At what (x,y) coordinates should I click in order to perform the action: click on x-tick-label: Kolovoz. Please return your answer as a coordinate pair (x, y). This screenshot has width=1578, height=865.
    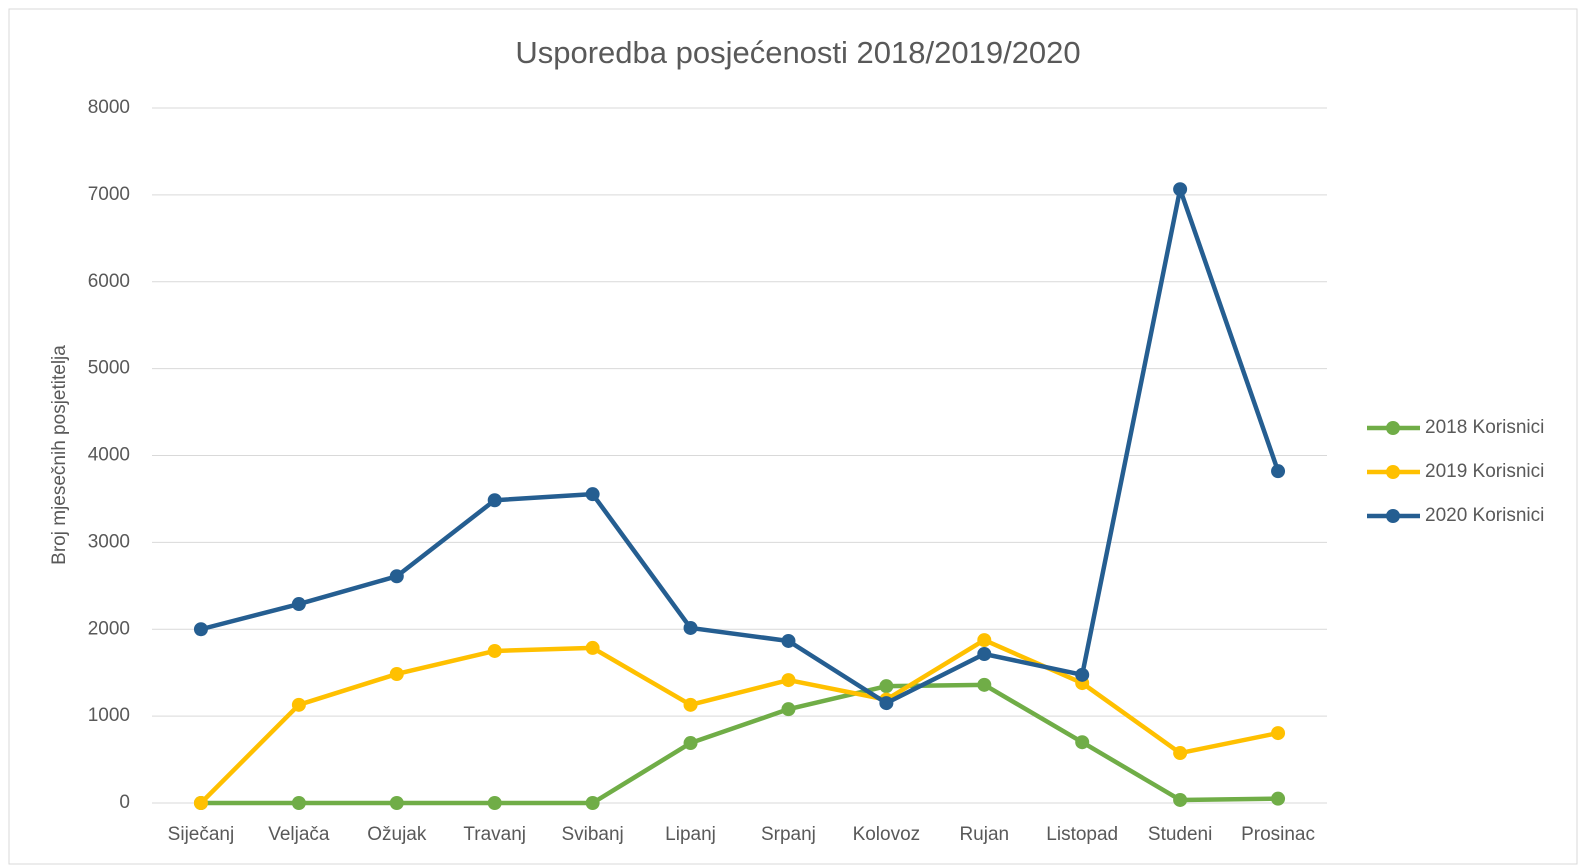
    Looking at the image, I should click on (887, 834).